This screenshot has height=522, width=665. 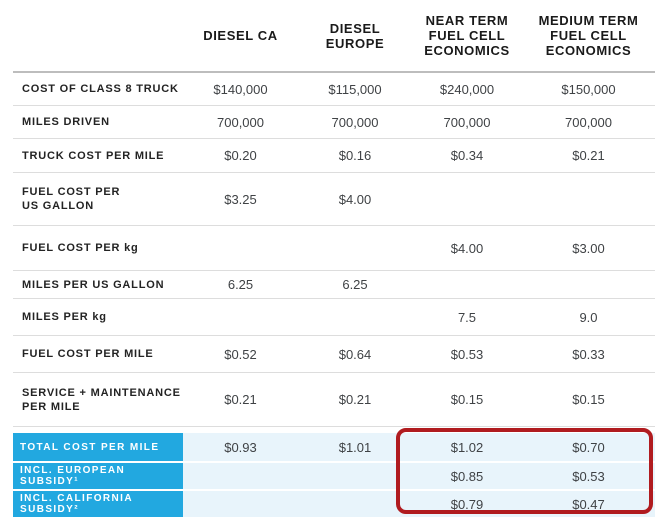 What do you see at coordinates (588, 476) in the screenshot?
I see `summary-cell-value: $0.53` at bounding box center [588, 476].